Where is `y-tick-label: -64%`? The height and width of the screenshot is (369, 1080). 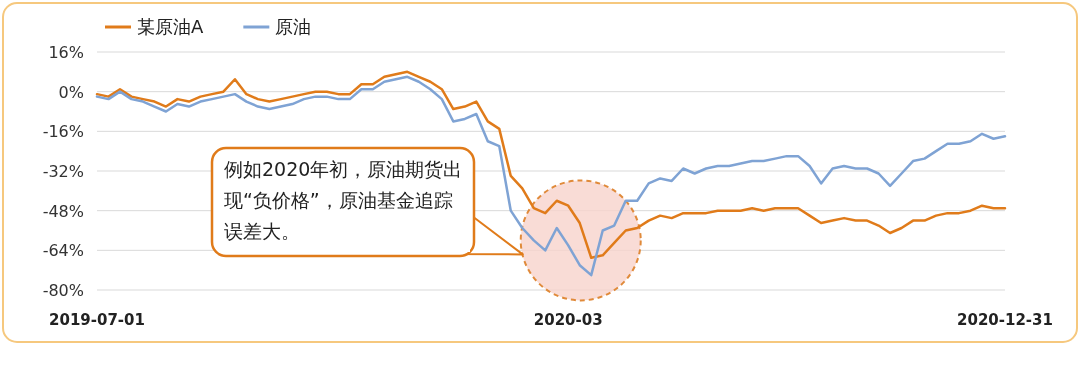 y-tick-label: -64% is located at coordinates (63, 251).